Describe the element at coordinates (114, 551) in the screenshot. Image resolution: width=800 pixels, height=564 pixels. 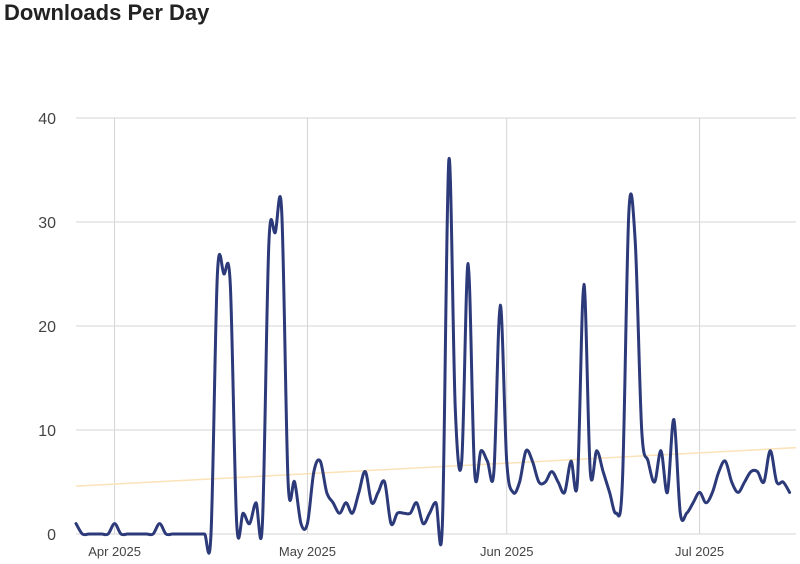
I see `x-tick-label: Apr 2025` at that location.